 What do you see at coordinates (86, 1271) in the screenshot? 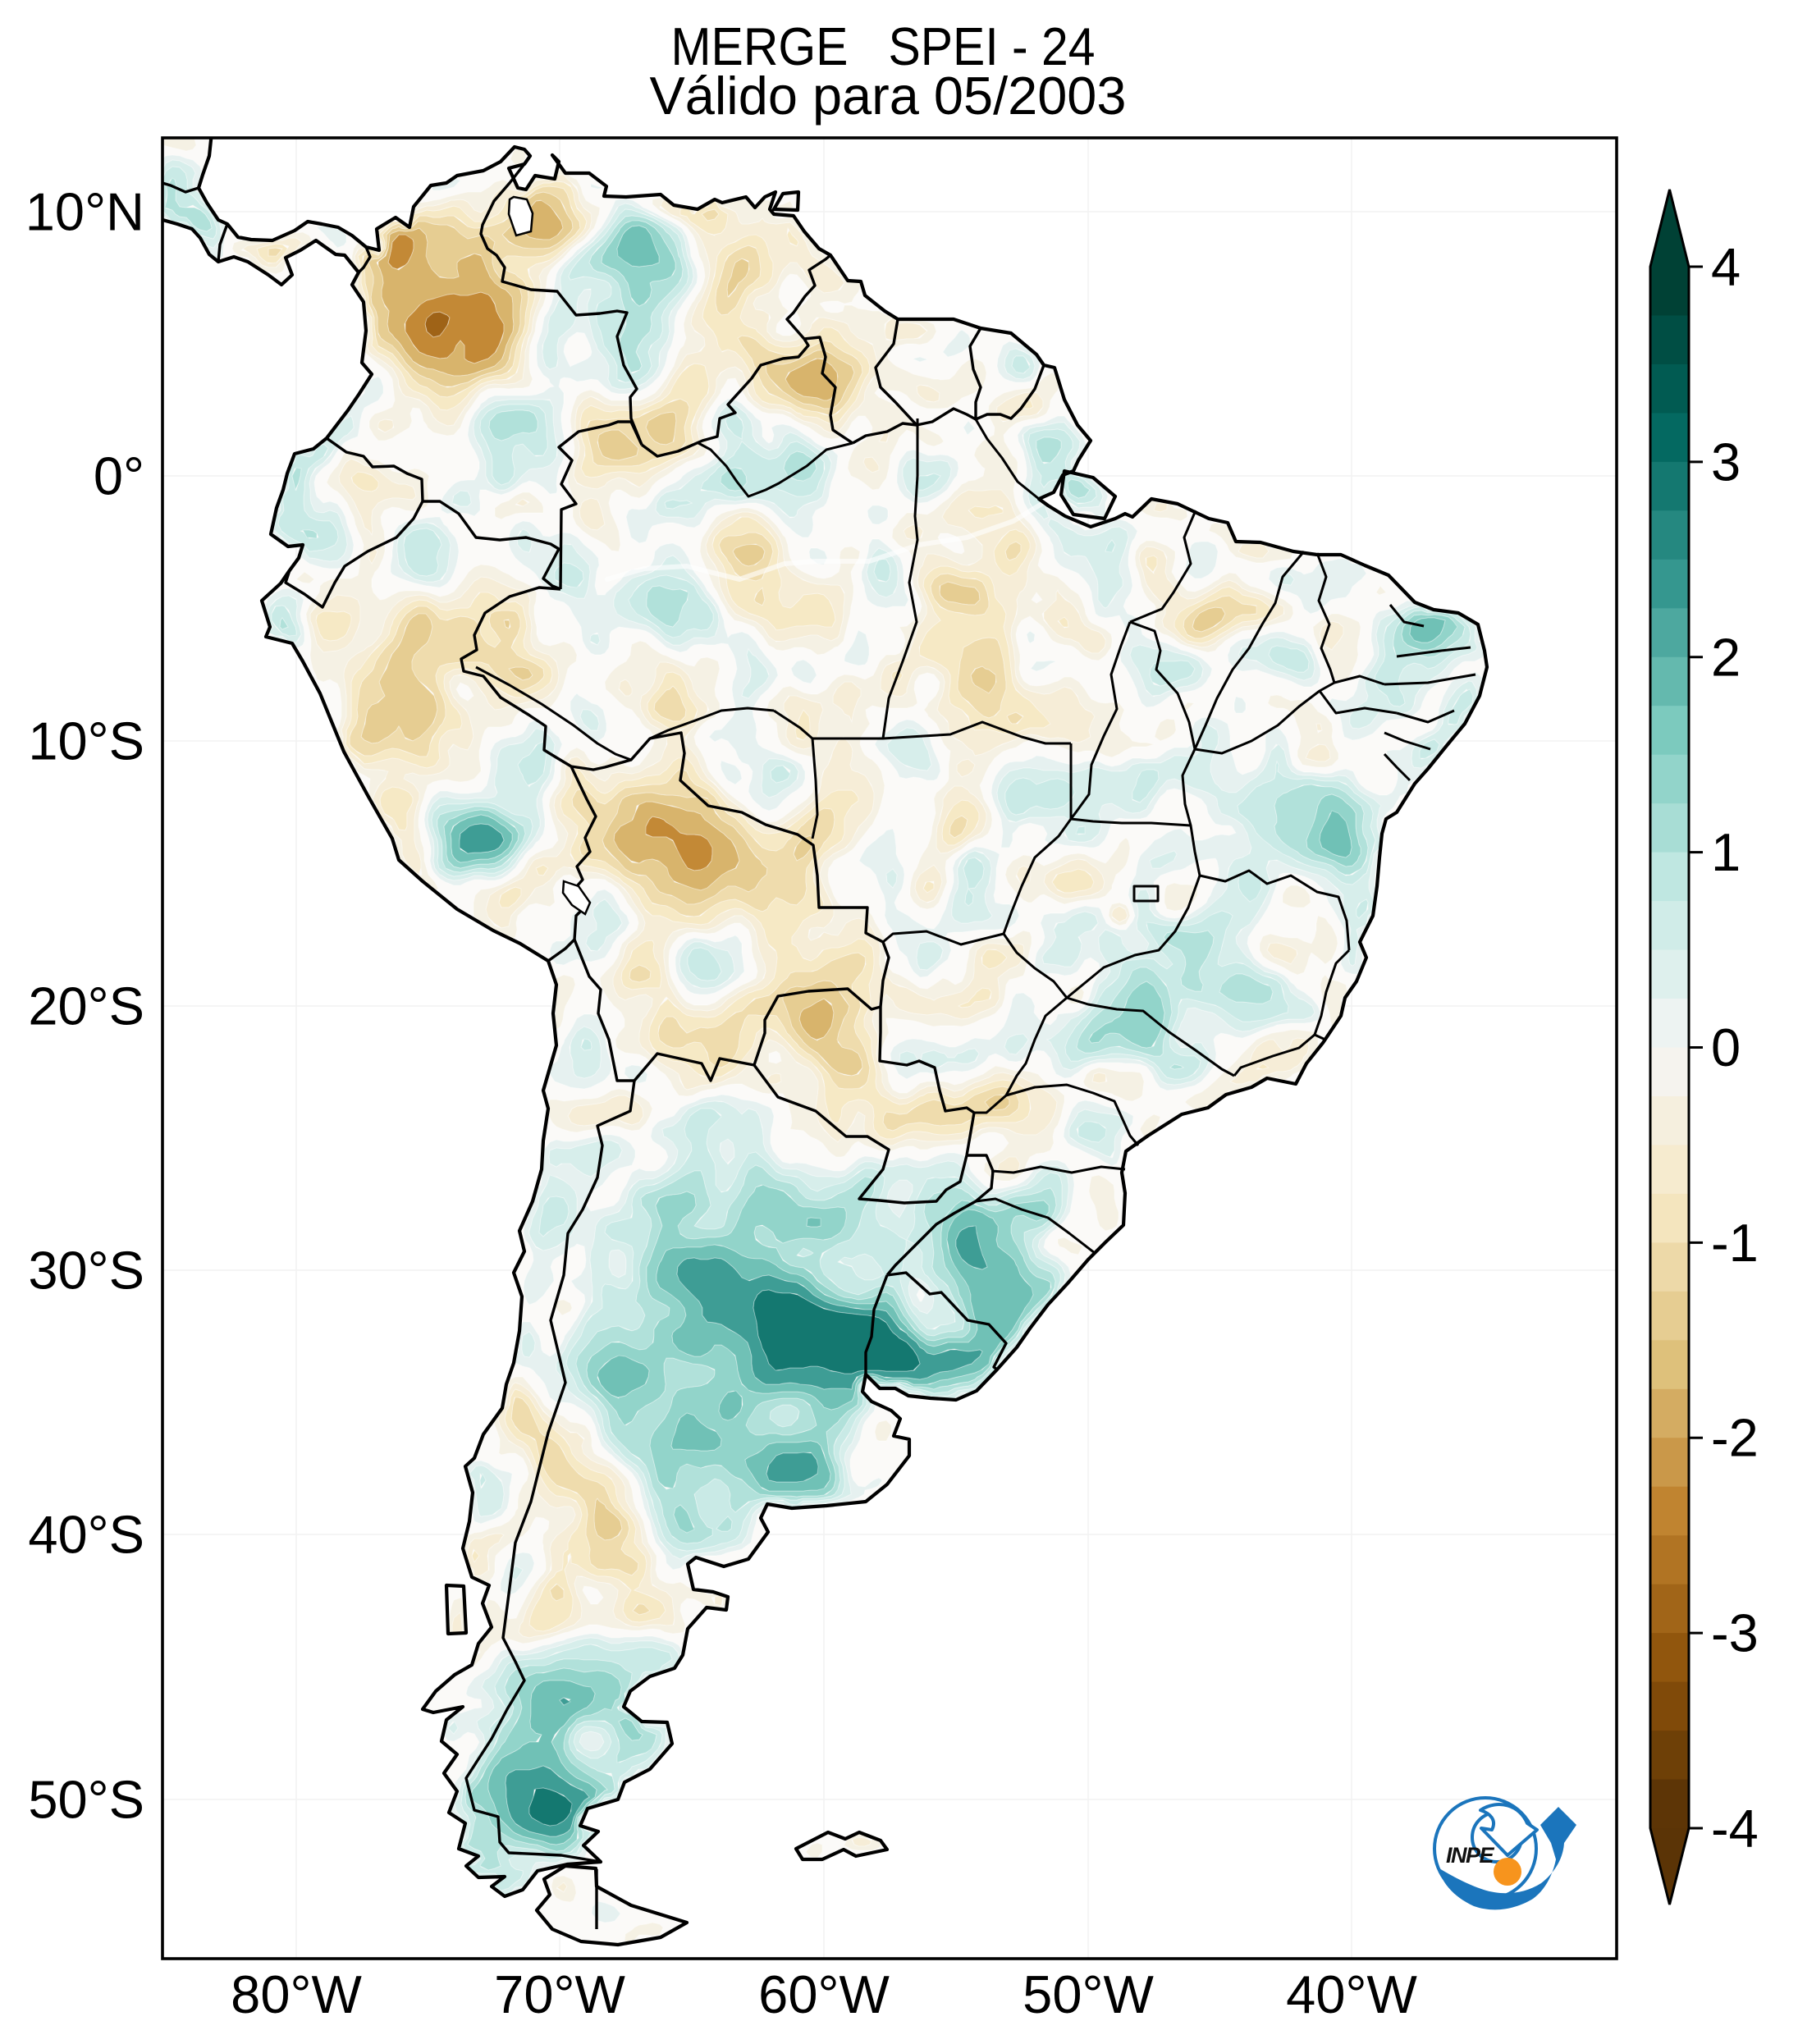
I see `svg-text: 30°S` at bounding box center [86, 1271].